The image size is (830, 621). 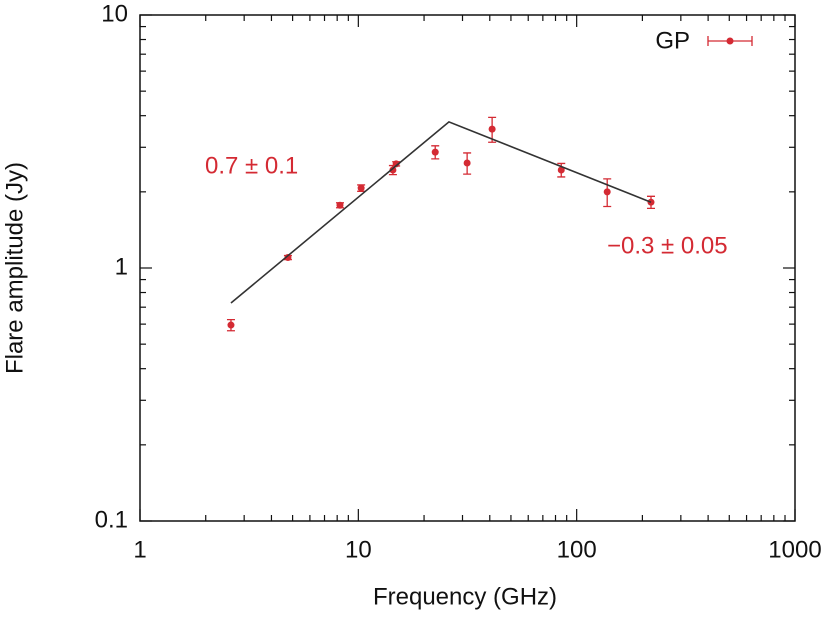 What do you see at coordinates (139, 549) in the screenshot?
I see `x-tick-label: 1` at bounding box center [139, 549].